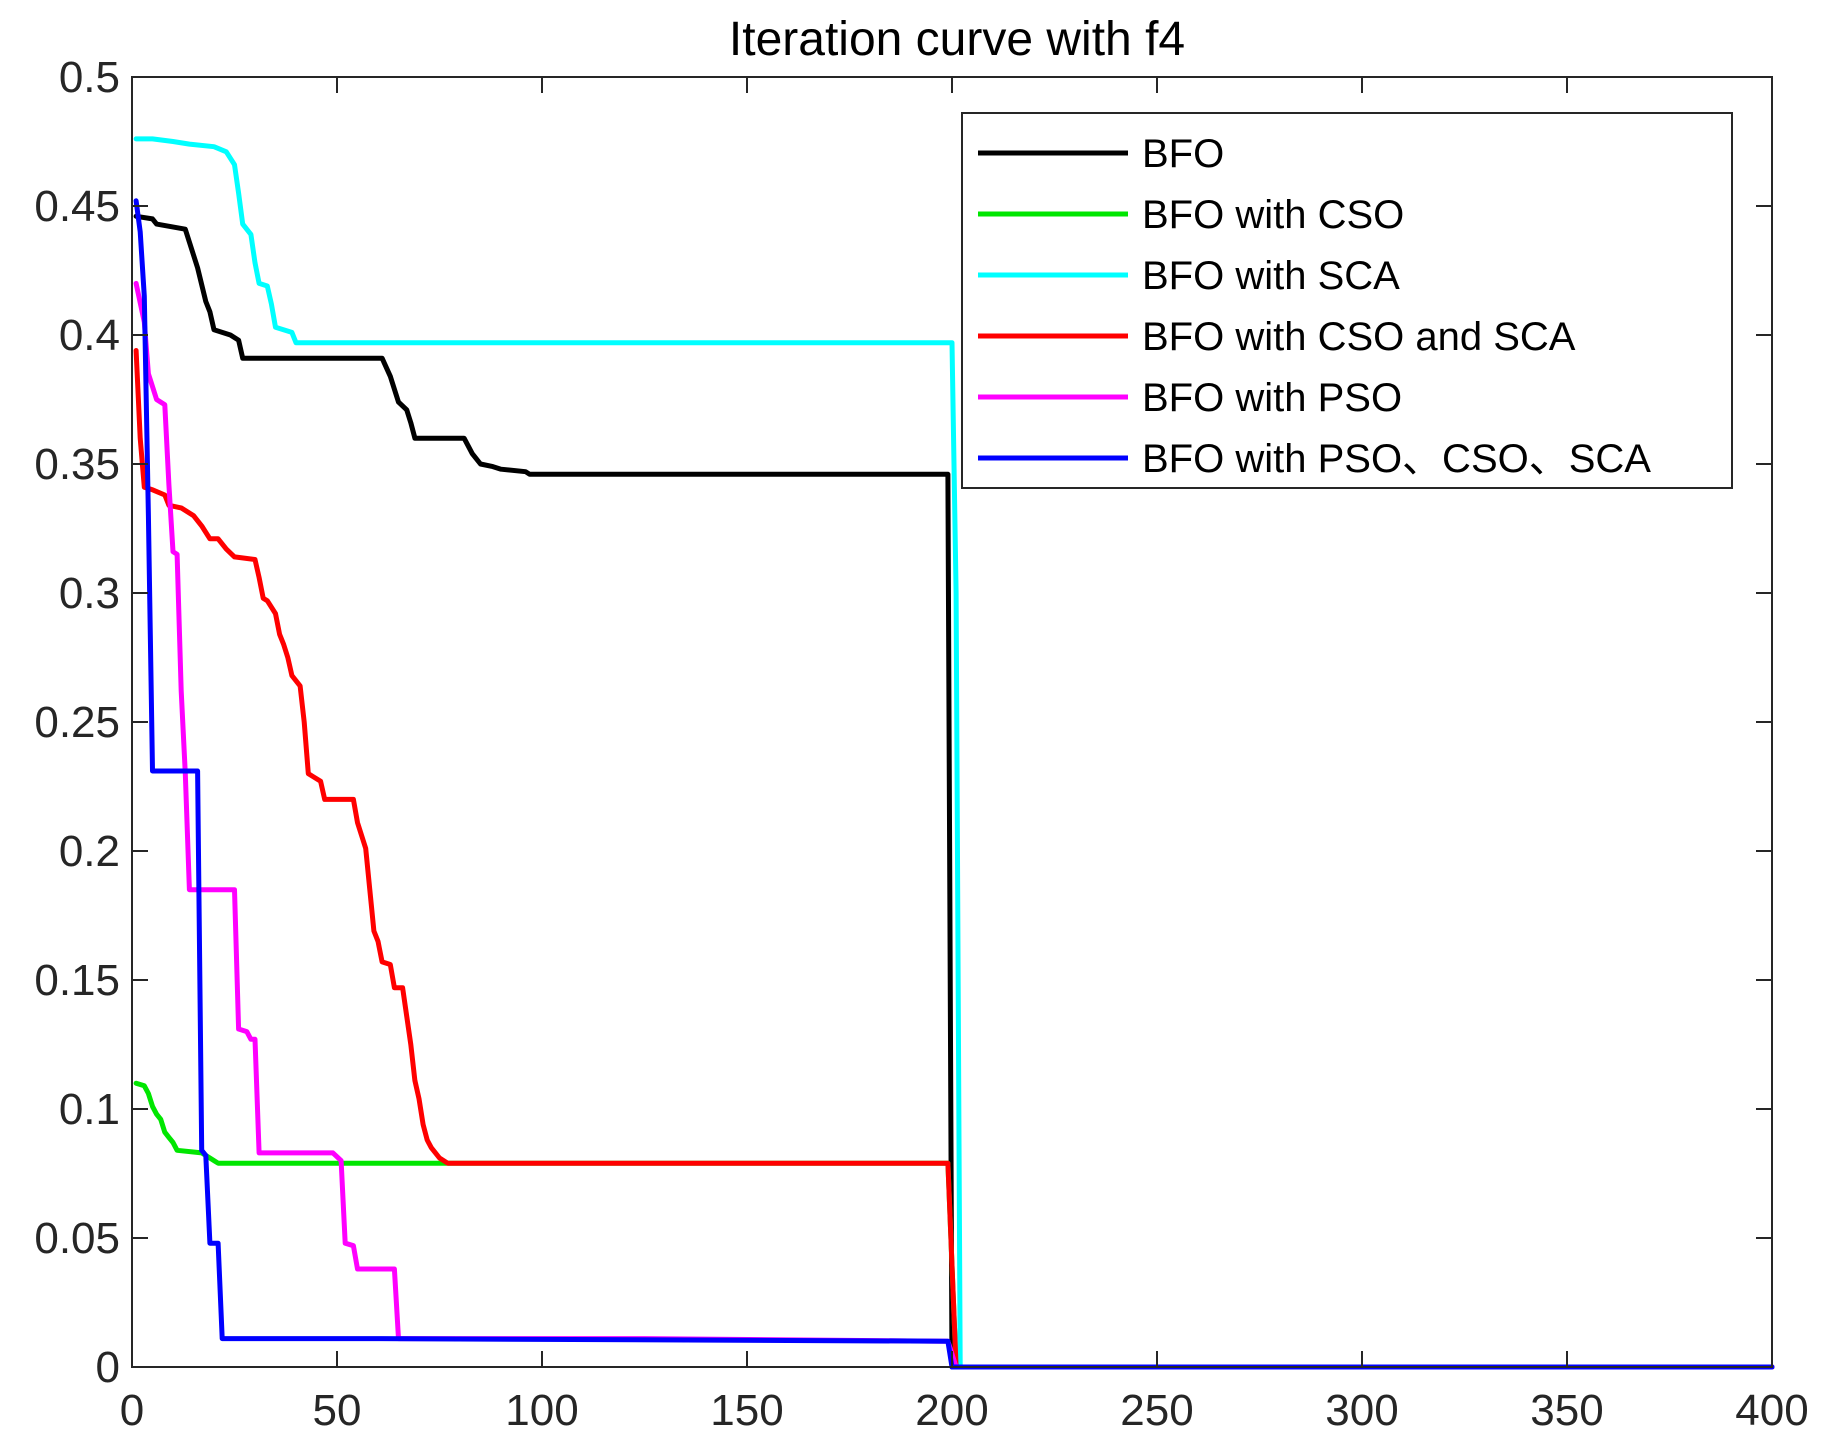 The height and width of the screenshot is (1446, 1822). What do you see at coordinates (951, 1410) in the screenshot?
I see `x-tick-label: 200` at bounding box center [951, 1410].